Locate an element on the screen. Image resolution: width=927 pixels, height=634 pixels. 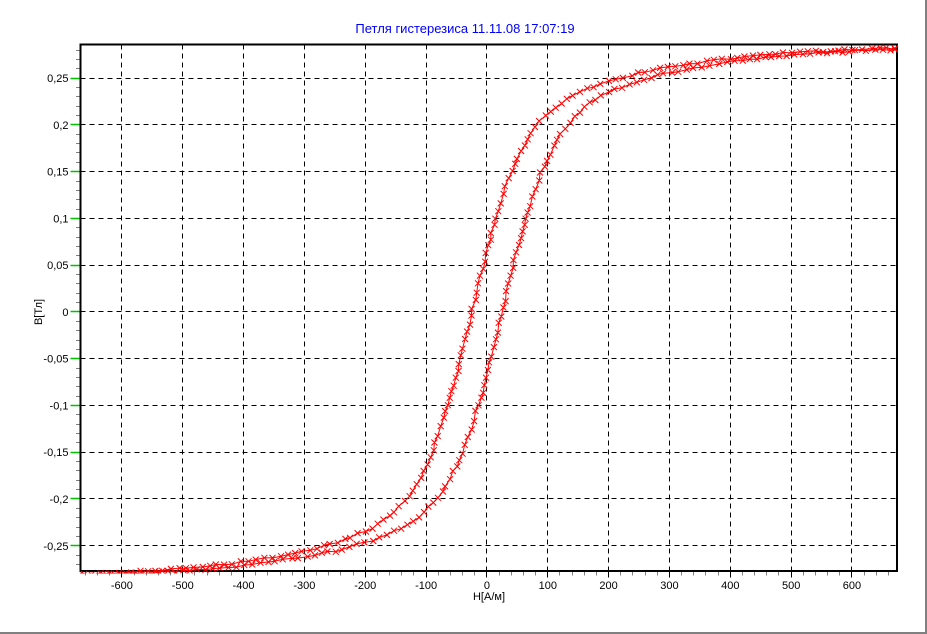
y-tick-label: 0 is located at coordinates (65, 313).